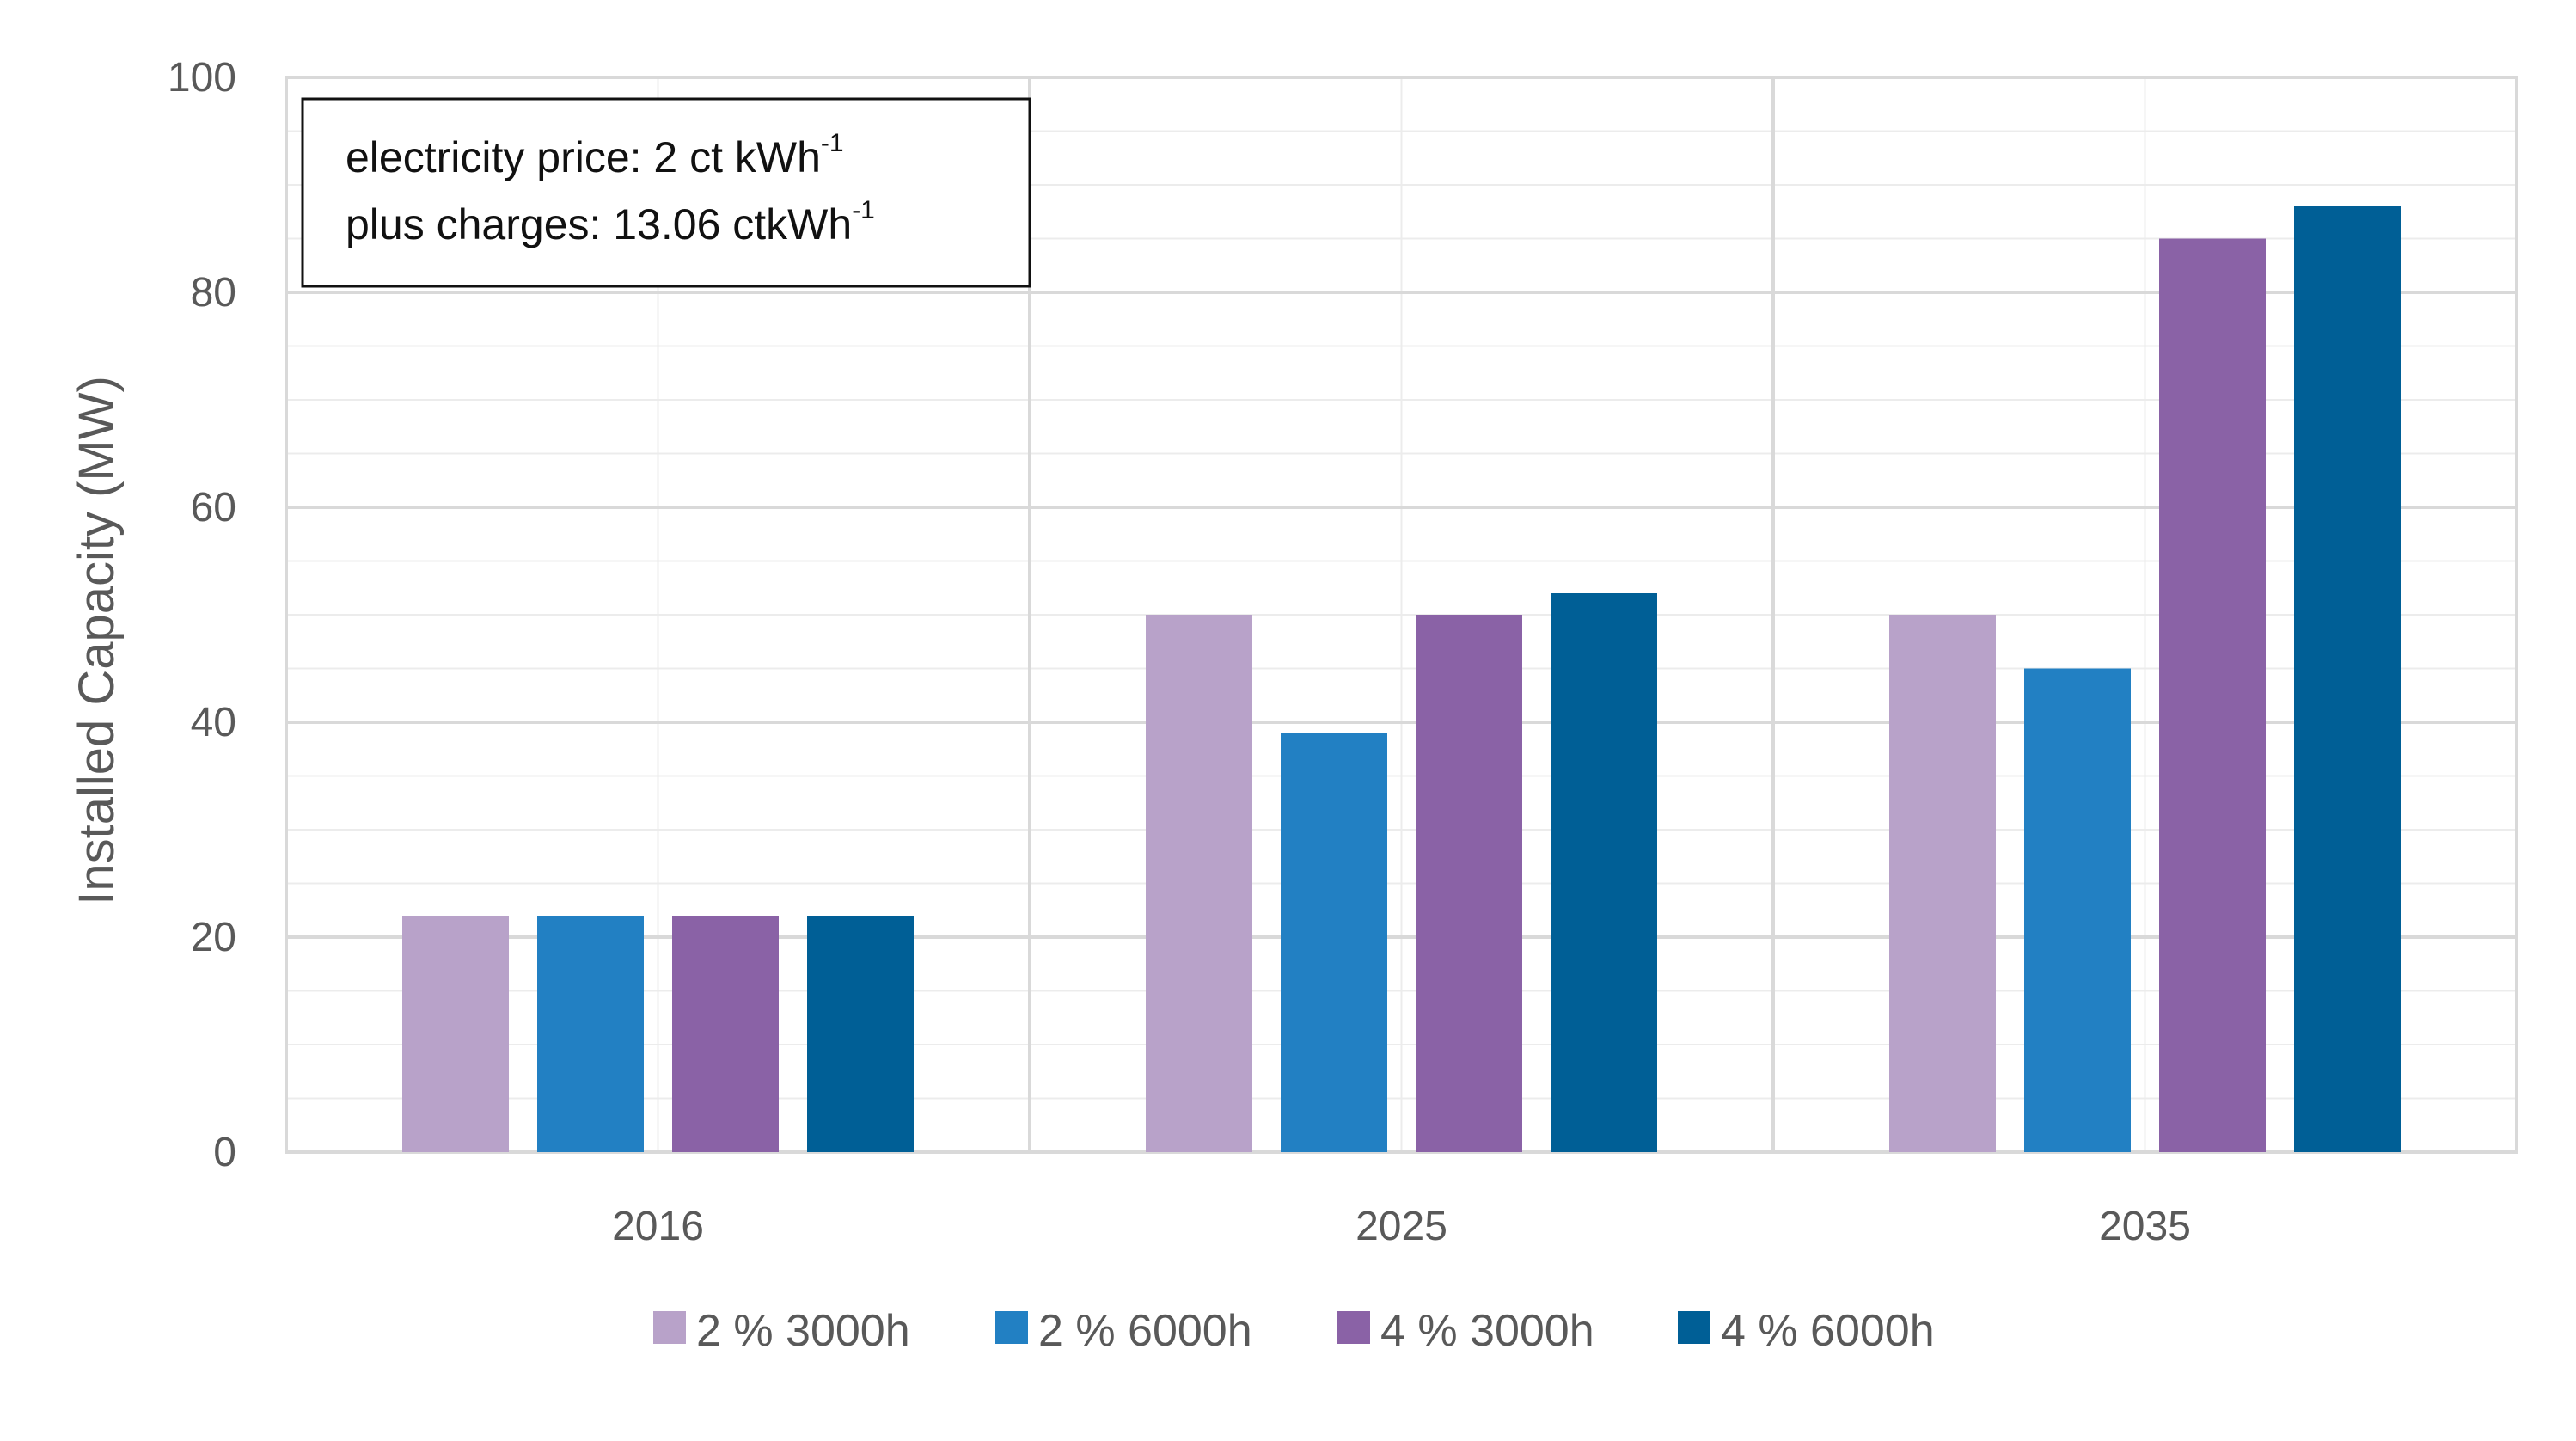 The height and width of the screenshot is (1441, 2576). Describe the element at coordinates (213, 722) in the screenshot. I see `y-tick-label: 40` at that location.